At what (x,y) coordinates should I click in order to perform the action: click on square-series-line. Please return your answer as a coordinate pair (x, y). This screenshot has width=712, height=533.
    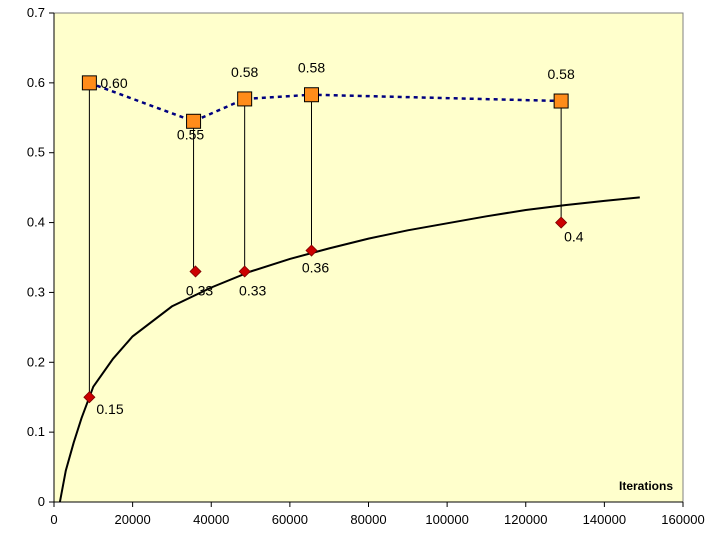
    Looking at the image, I should click on (325, 102).